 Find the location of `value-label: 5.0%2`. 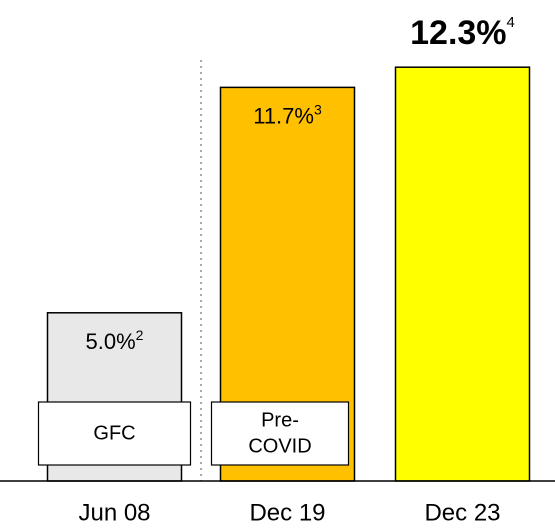

value-label: 5.0%2 is located at coordinates (115, 339).